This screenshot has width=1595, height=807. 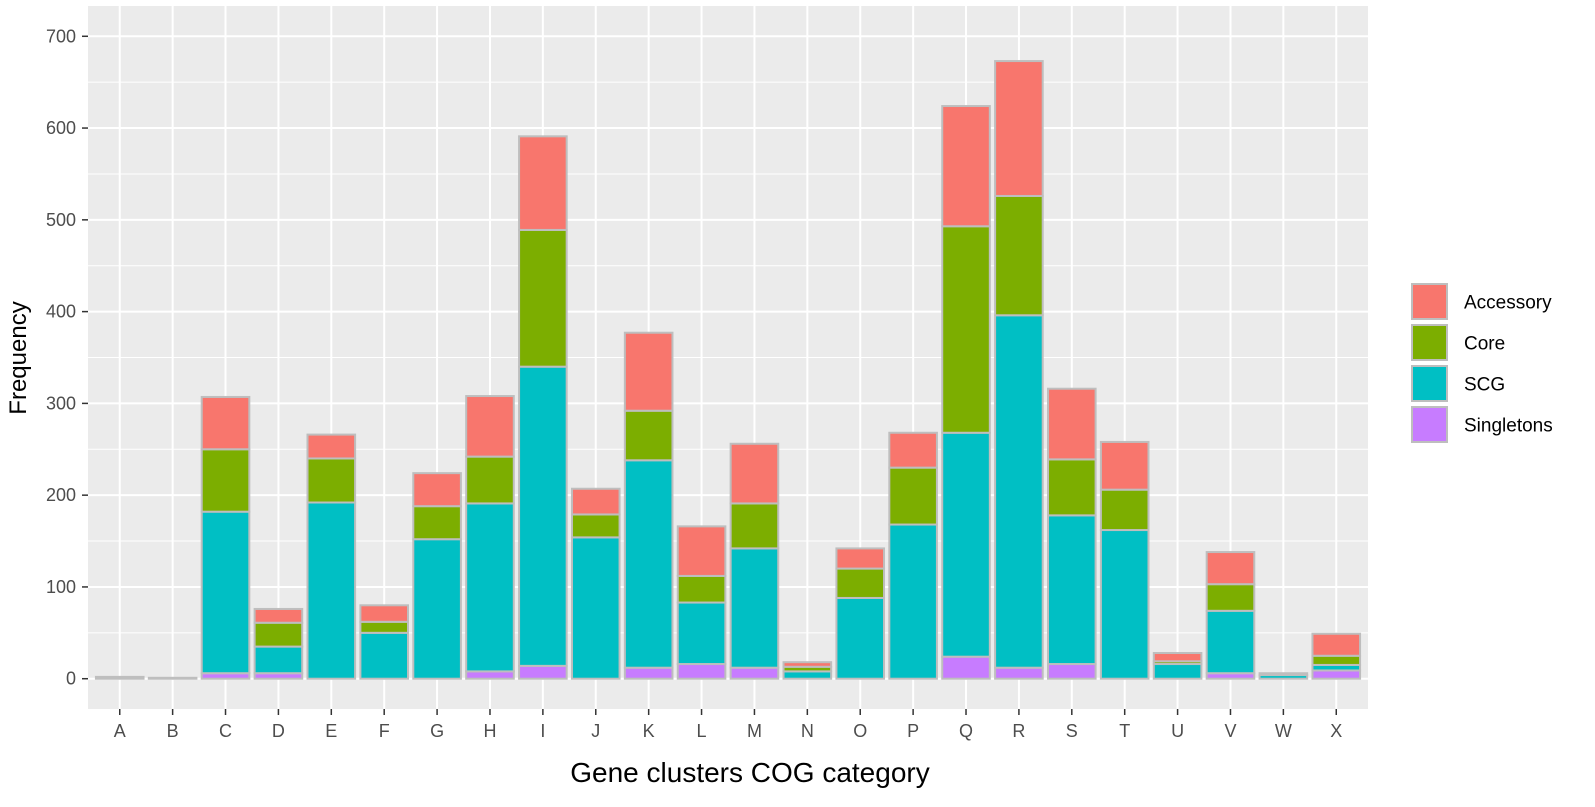 What do you see at coordinates (437, 490) in the screenshot?
I see `bar-accessory-G` at bounding box center [437, 490].